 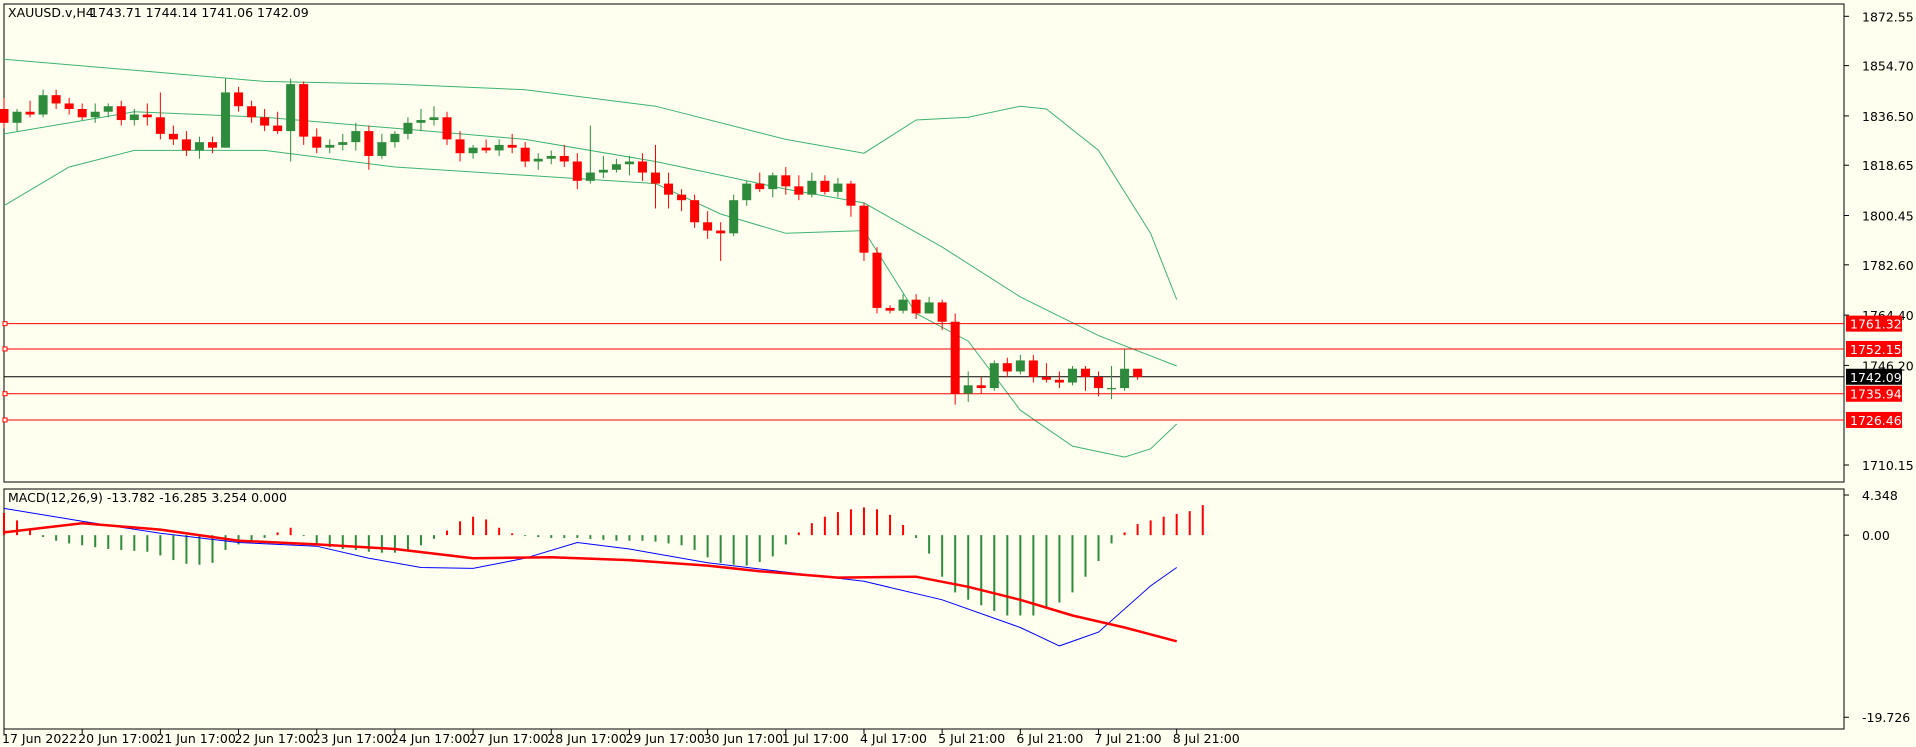 What do you see at coordinates (1888, 165) in the screenshot?
I see `price-tick-label: 1818.65` at bounding box center [1888, 165].